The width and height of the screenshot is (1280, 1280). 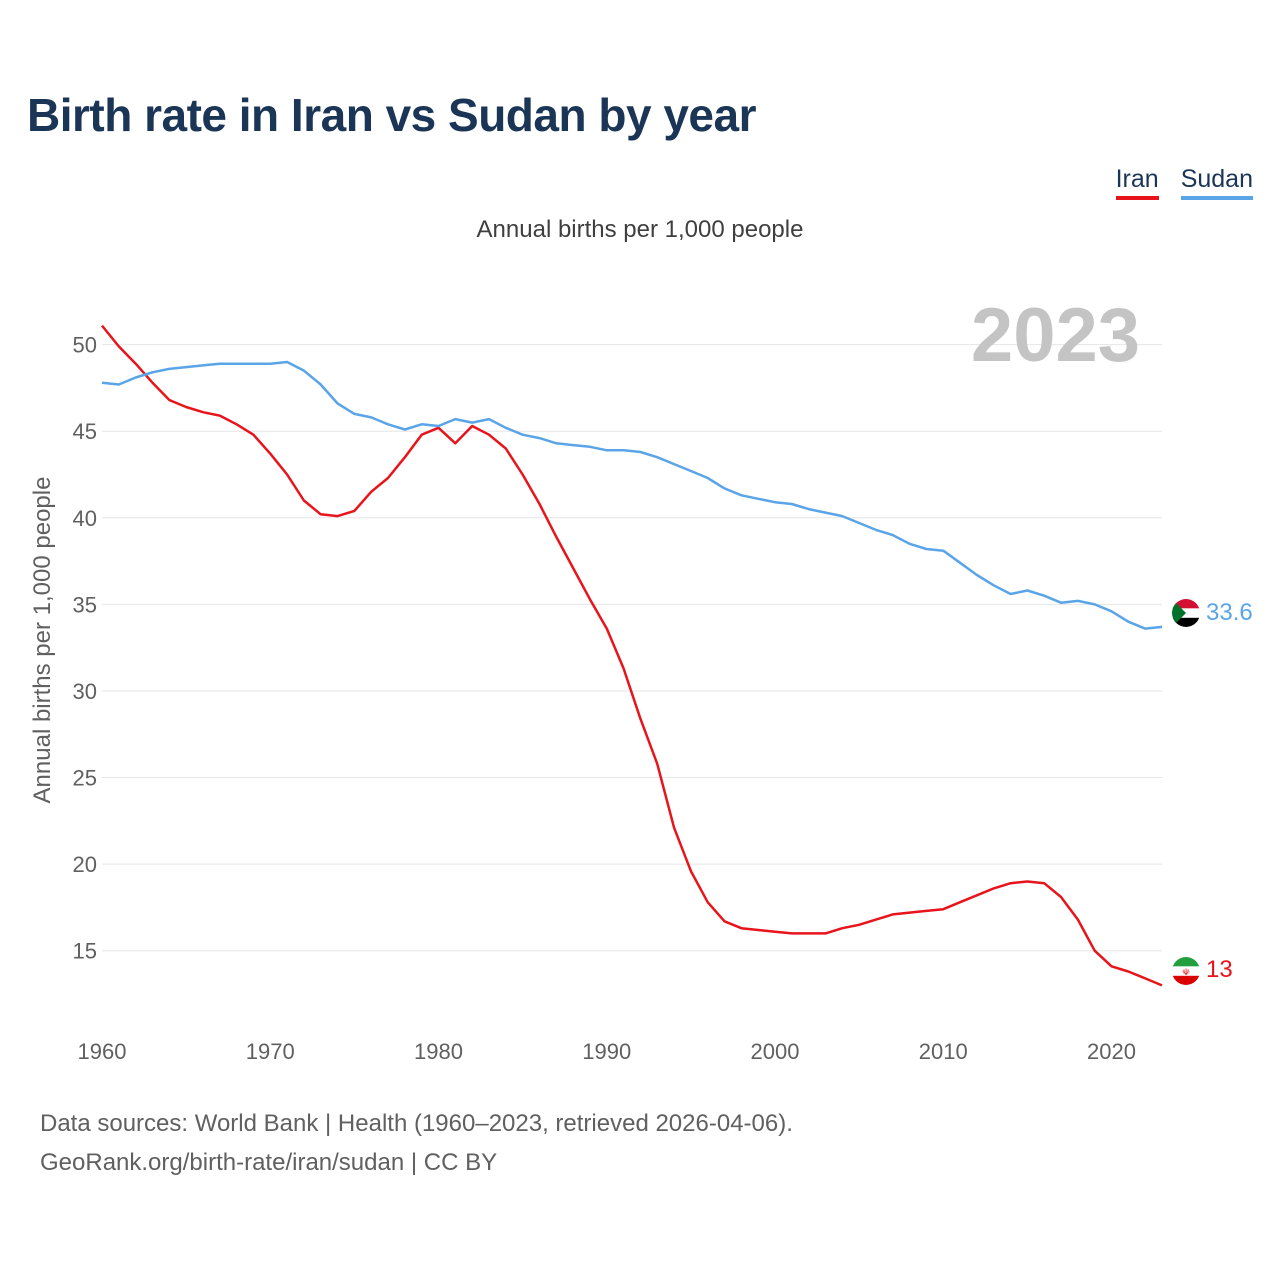 What do you see at coordinates (85, 691) in the screenshot?
I see `y-tick-label: 30` at bounding box center [85, 691].